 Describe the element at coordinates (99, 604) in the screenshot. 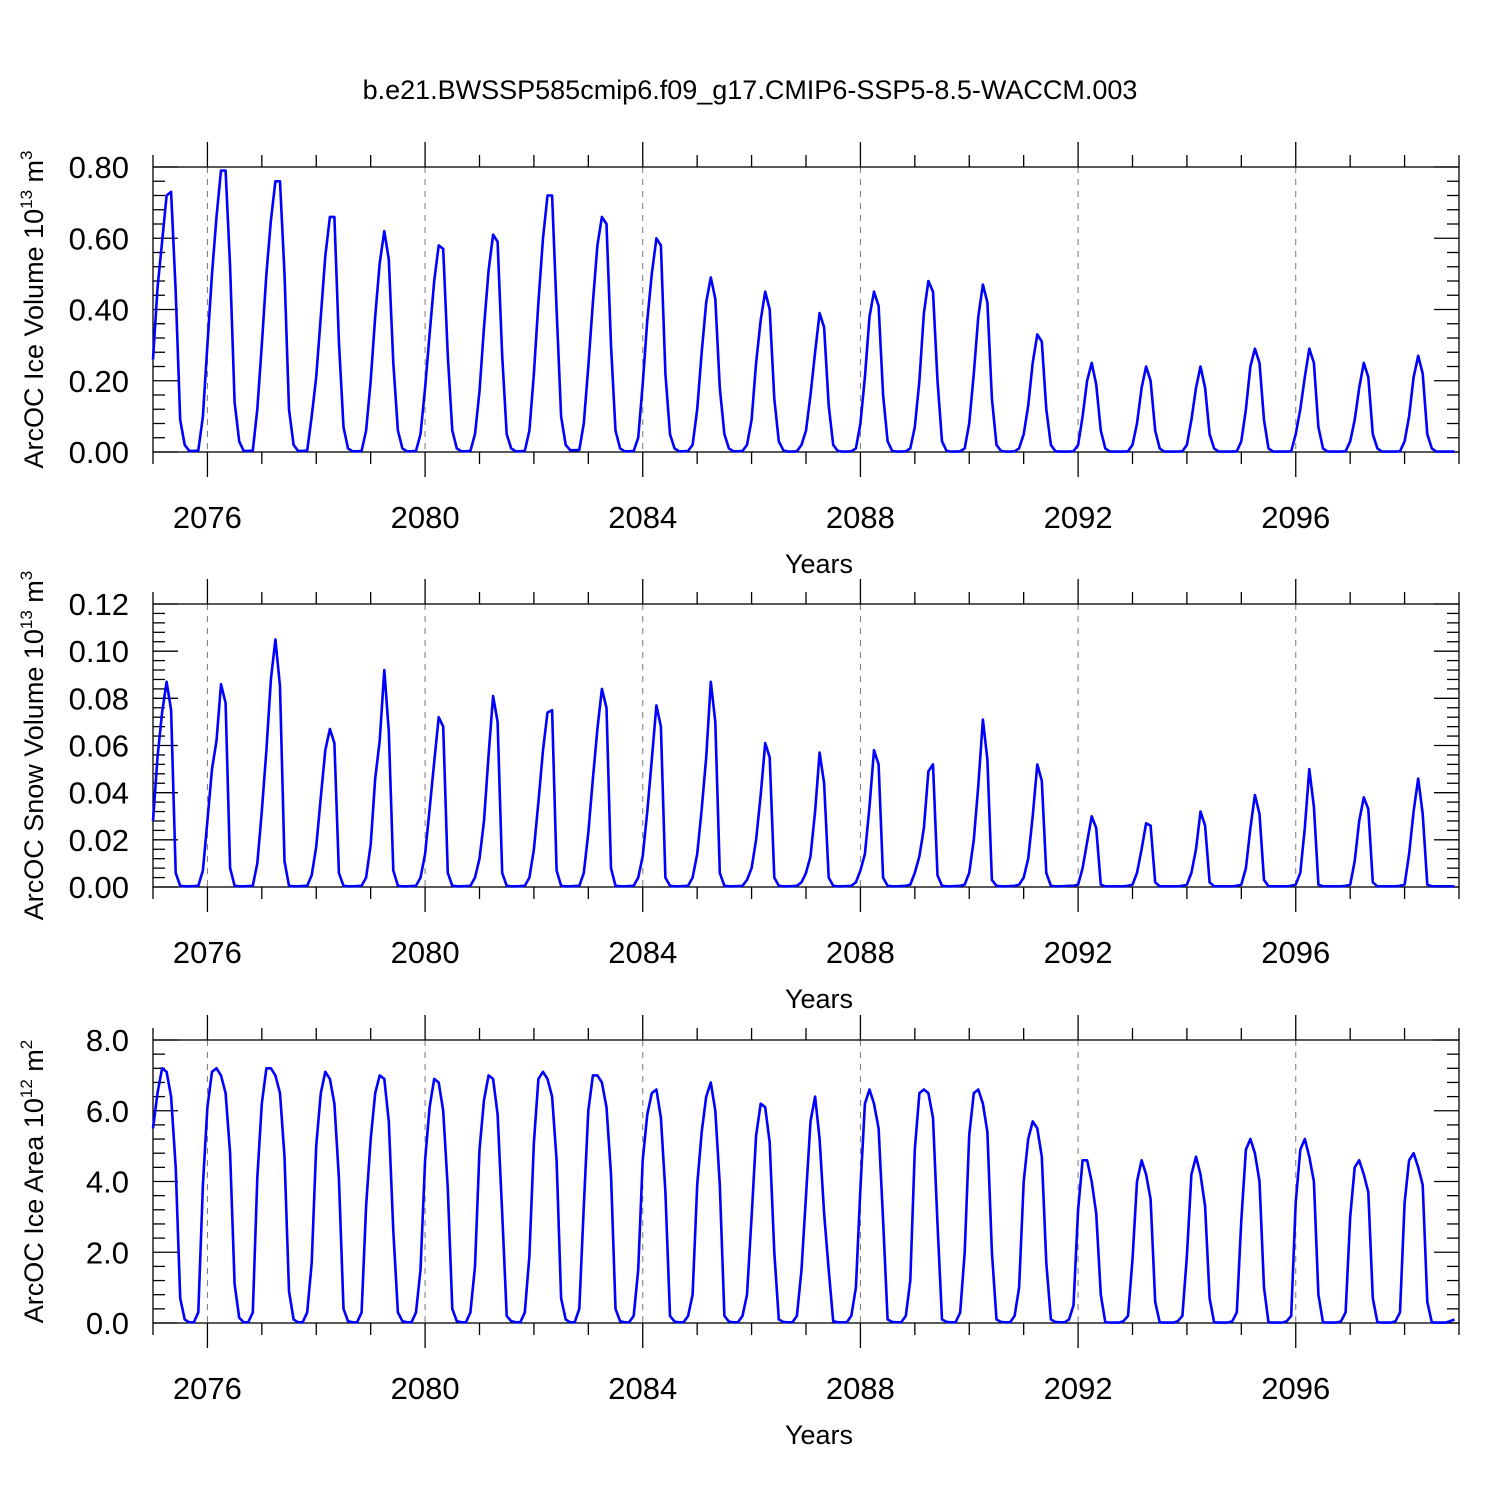

I see `y-tick-label: 0.12` at that location.